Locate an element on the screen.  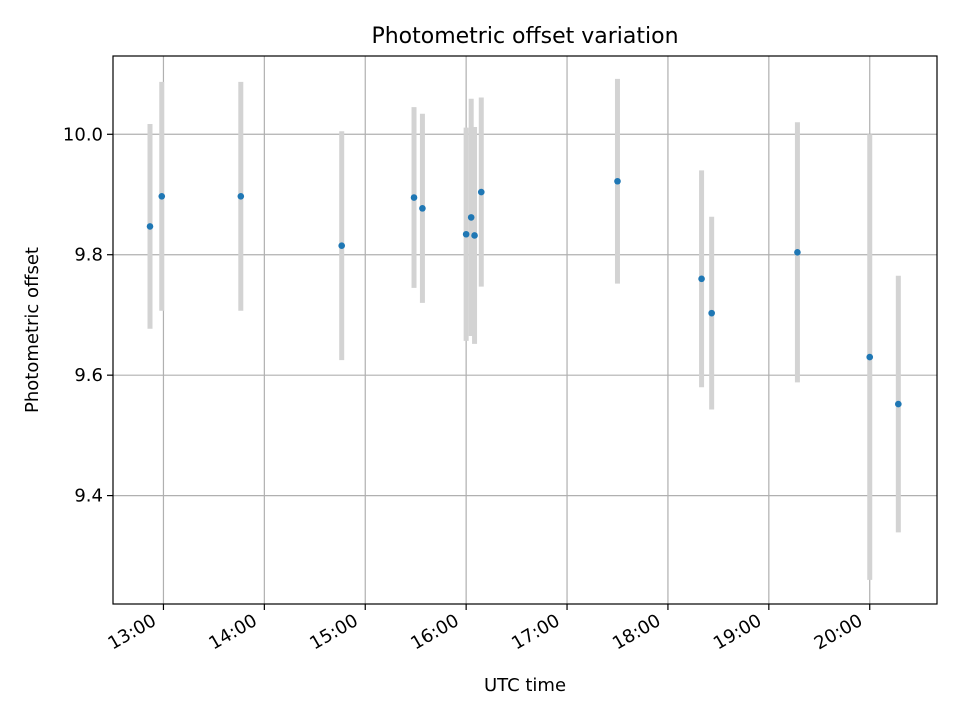
y-tick-label: 9.8 is located at coordinates (88, 255).